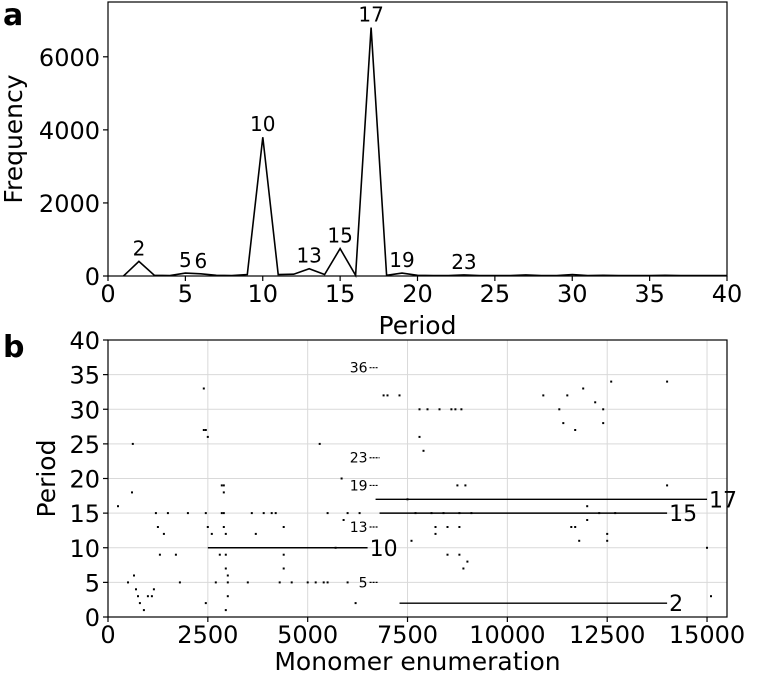 The width and height of the screenshot is (757, 675). What do you see at coordinates (84, 445) in the screenshot?
I see `panel-b-y-tick-label: 25` at bounding box center [84, 445].